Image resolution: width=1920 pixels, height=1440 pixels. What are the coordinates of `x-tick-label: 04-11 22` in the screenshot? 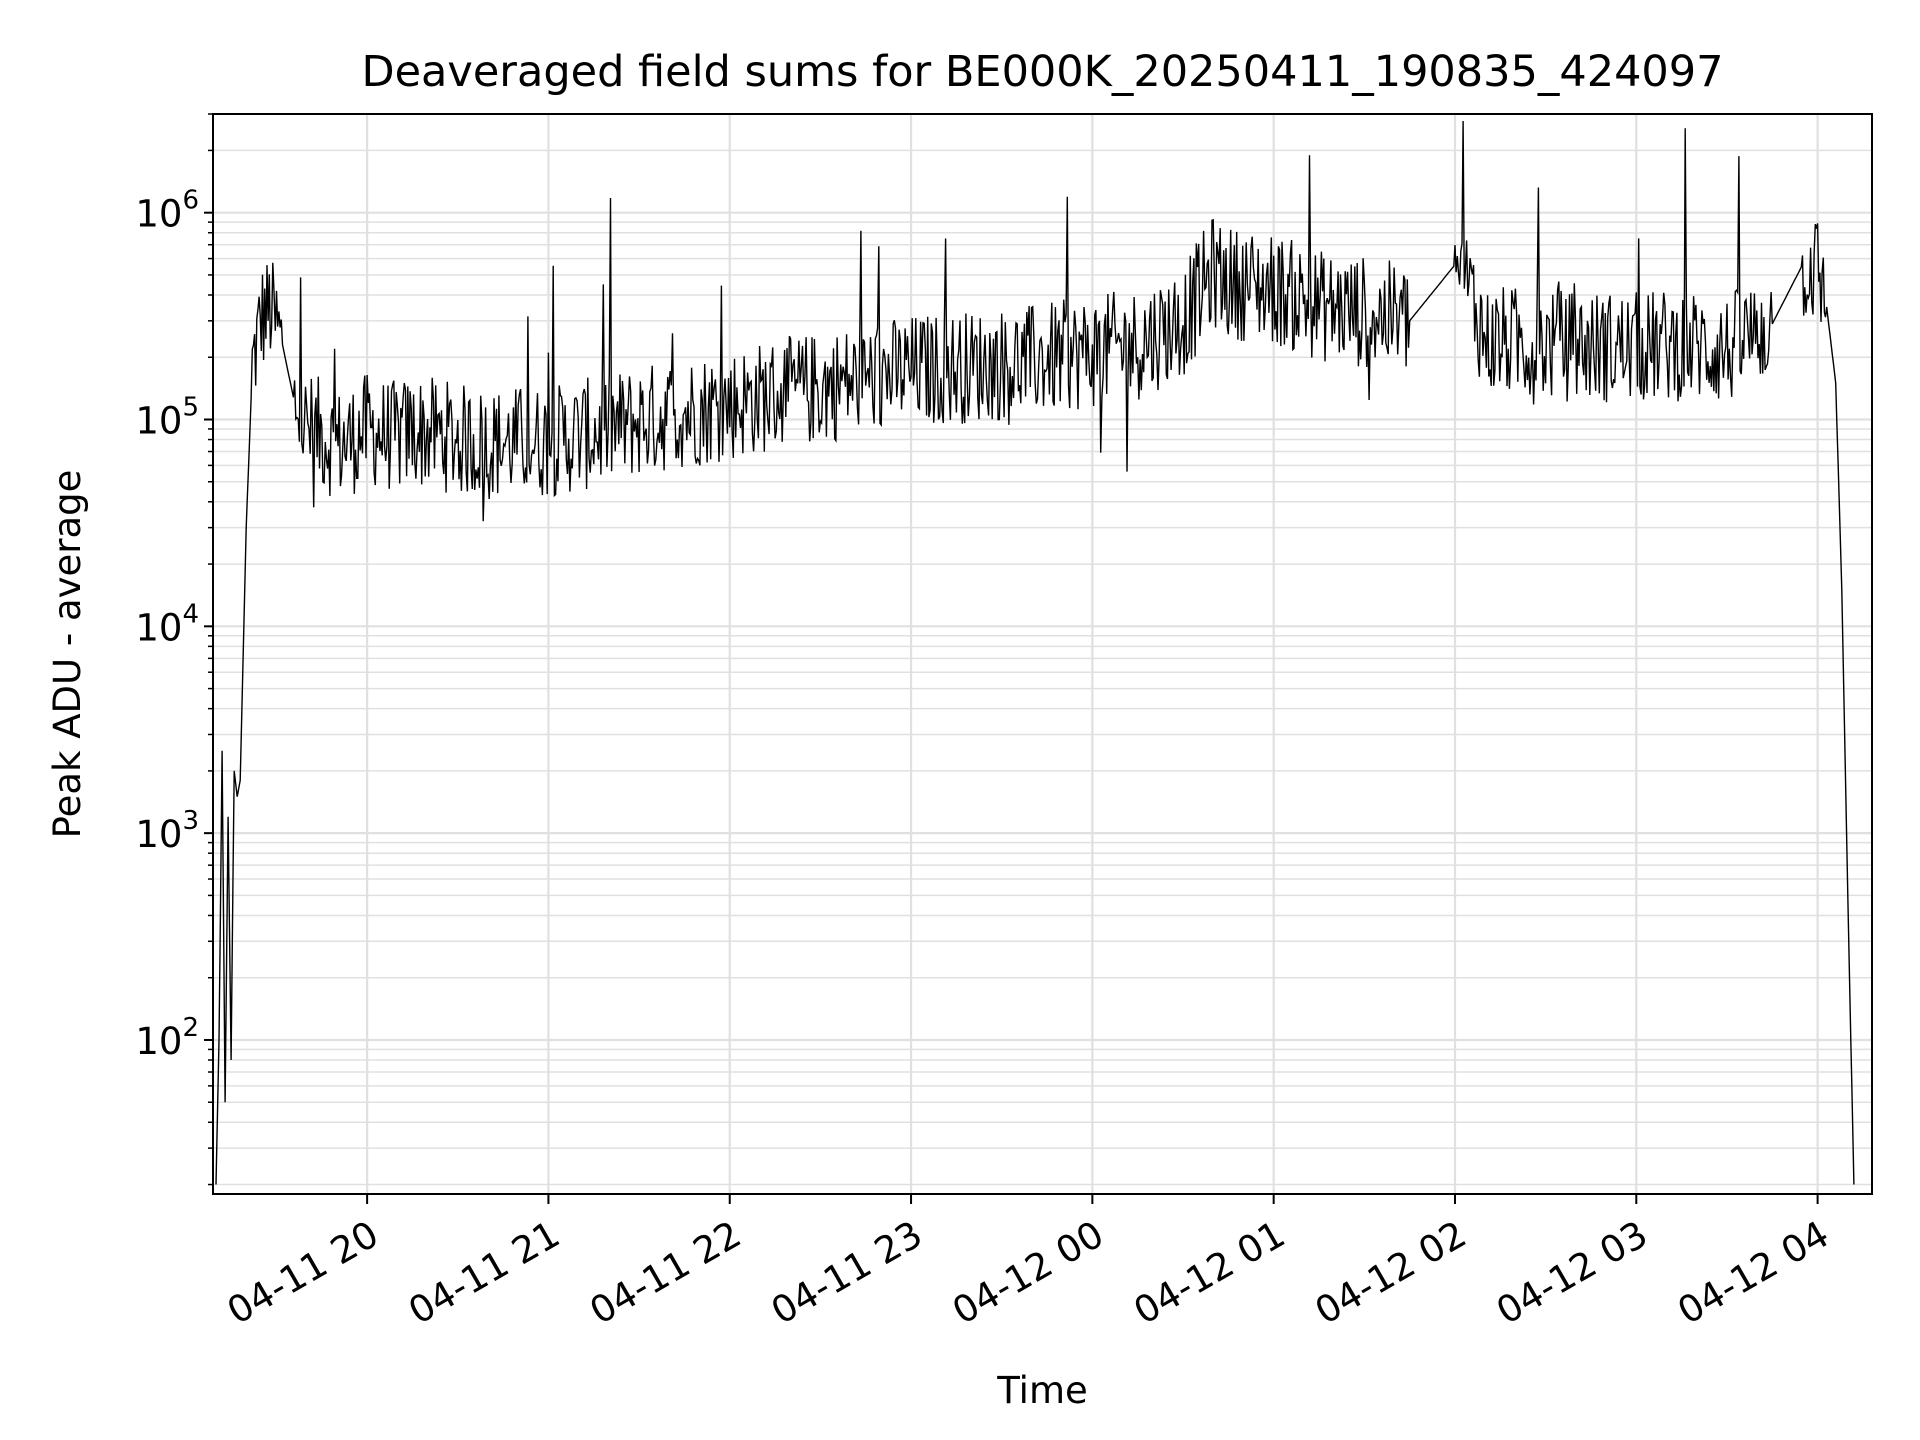 It's located at (666, 1273).